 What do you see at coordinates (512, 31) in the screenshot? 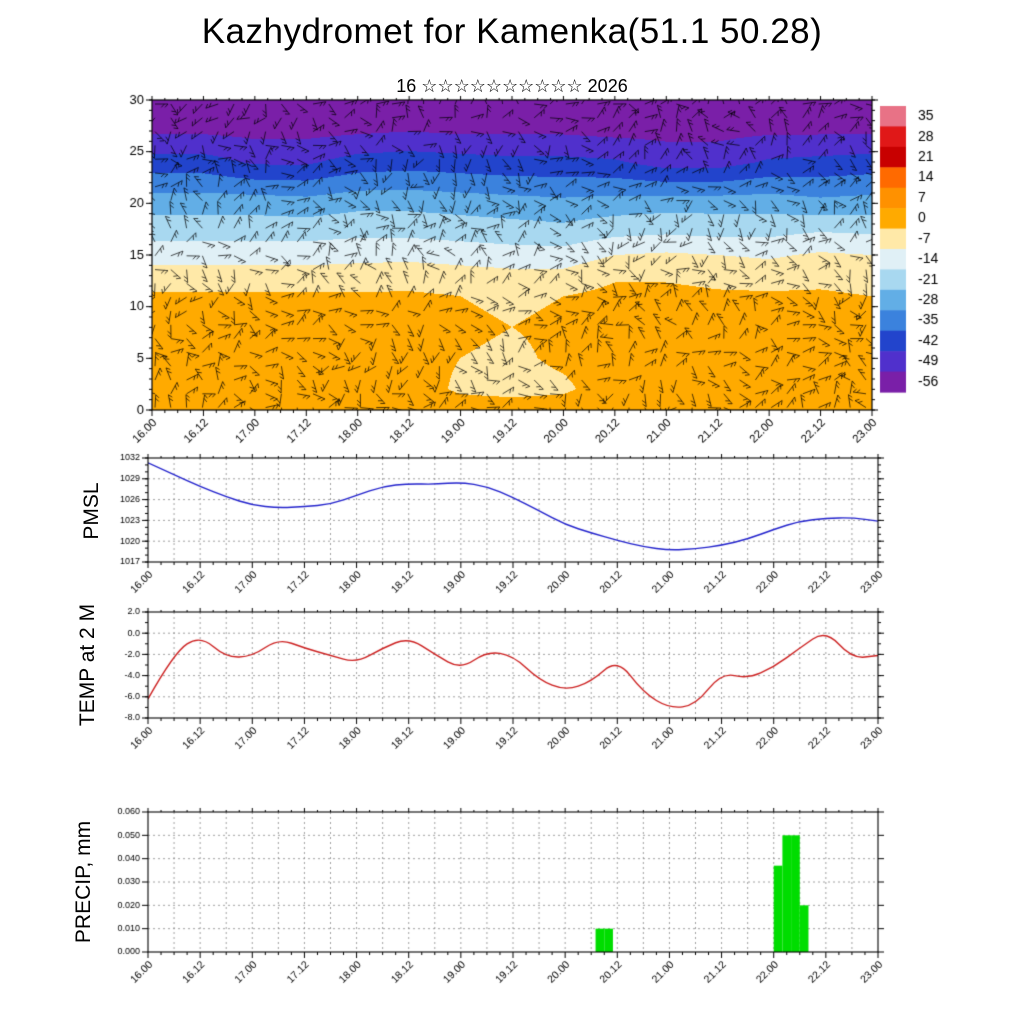
I see `chart-title: Kazhydromet for Kamenka(51.1 50.28)` at bounding box center [512, 31].